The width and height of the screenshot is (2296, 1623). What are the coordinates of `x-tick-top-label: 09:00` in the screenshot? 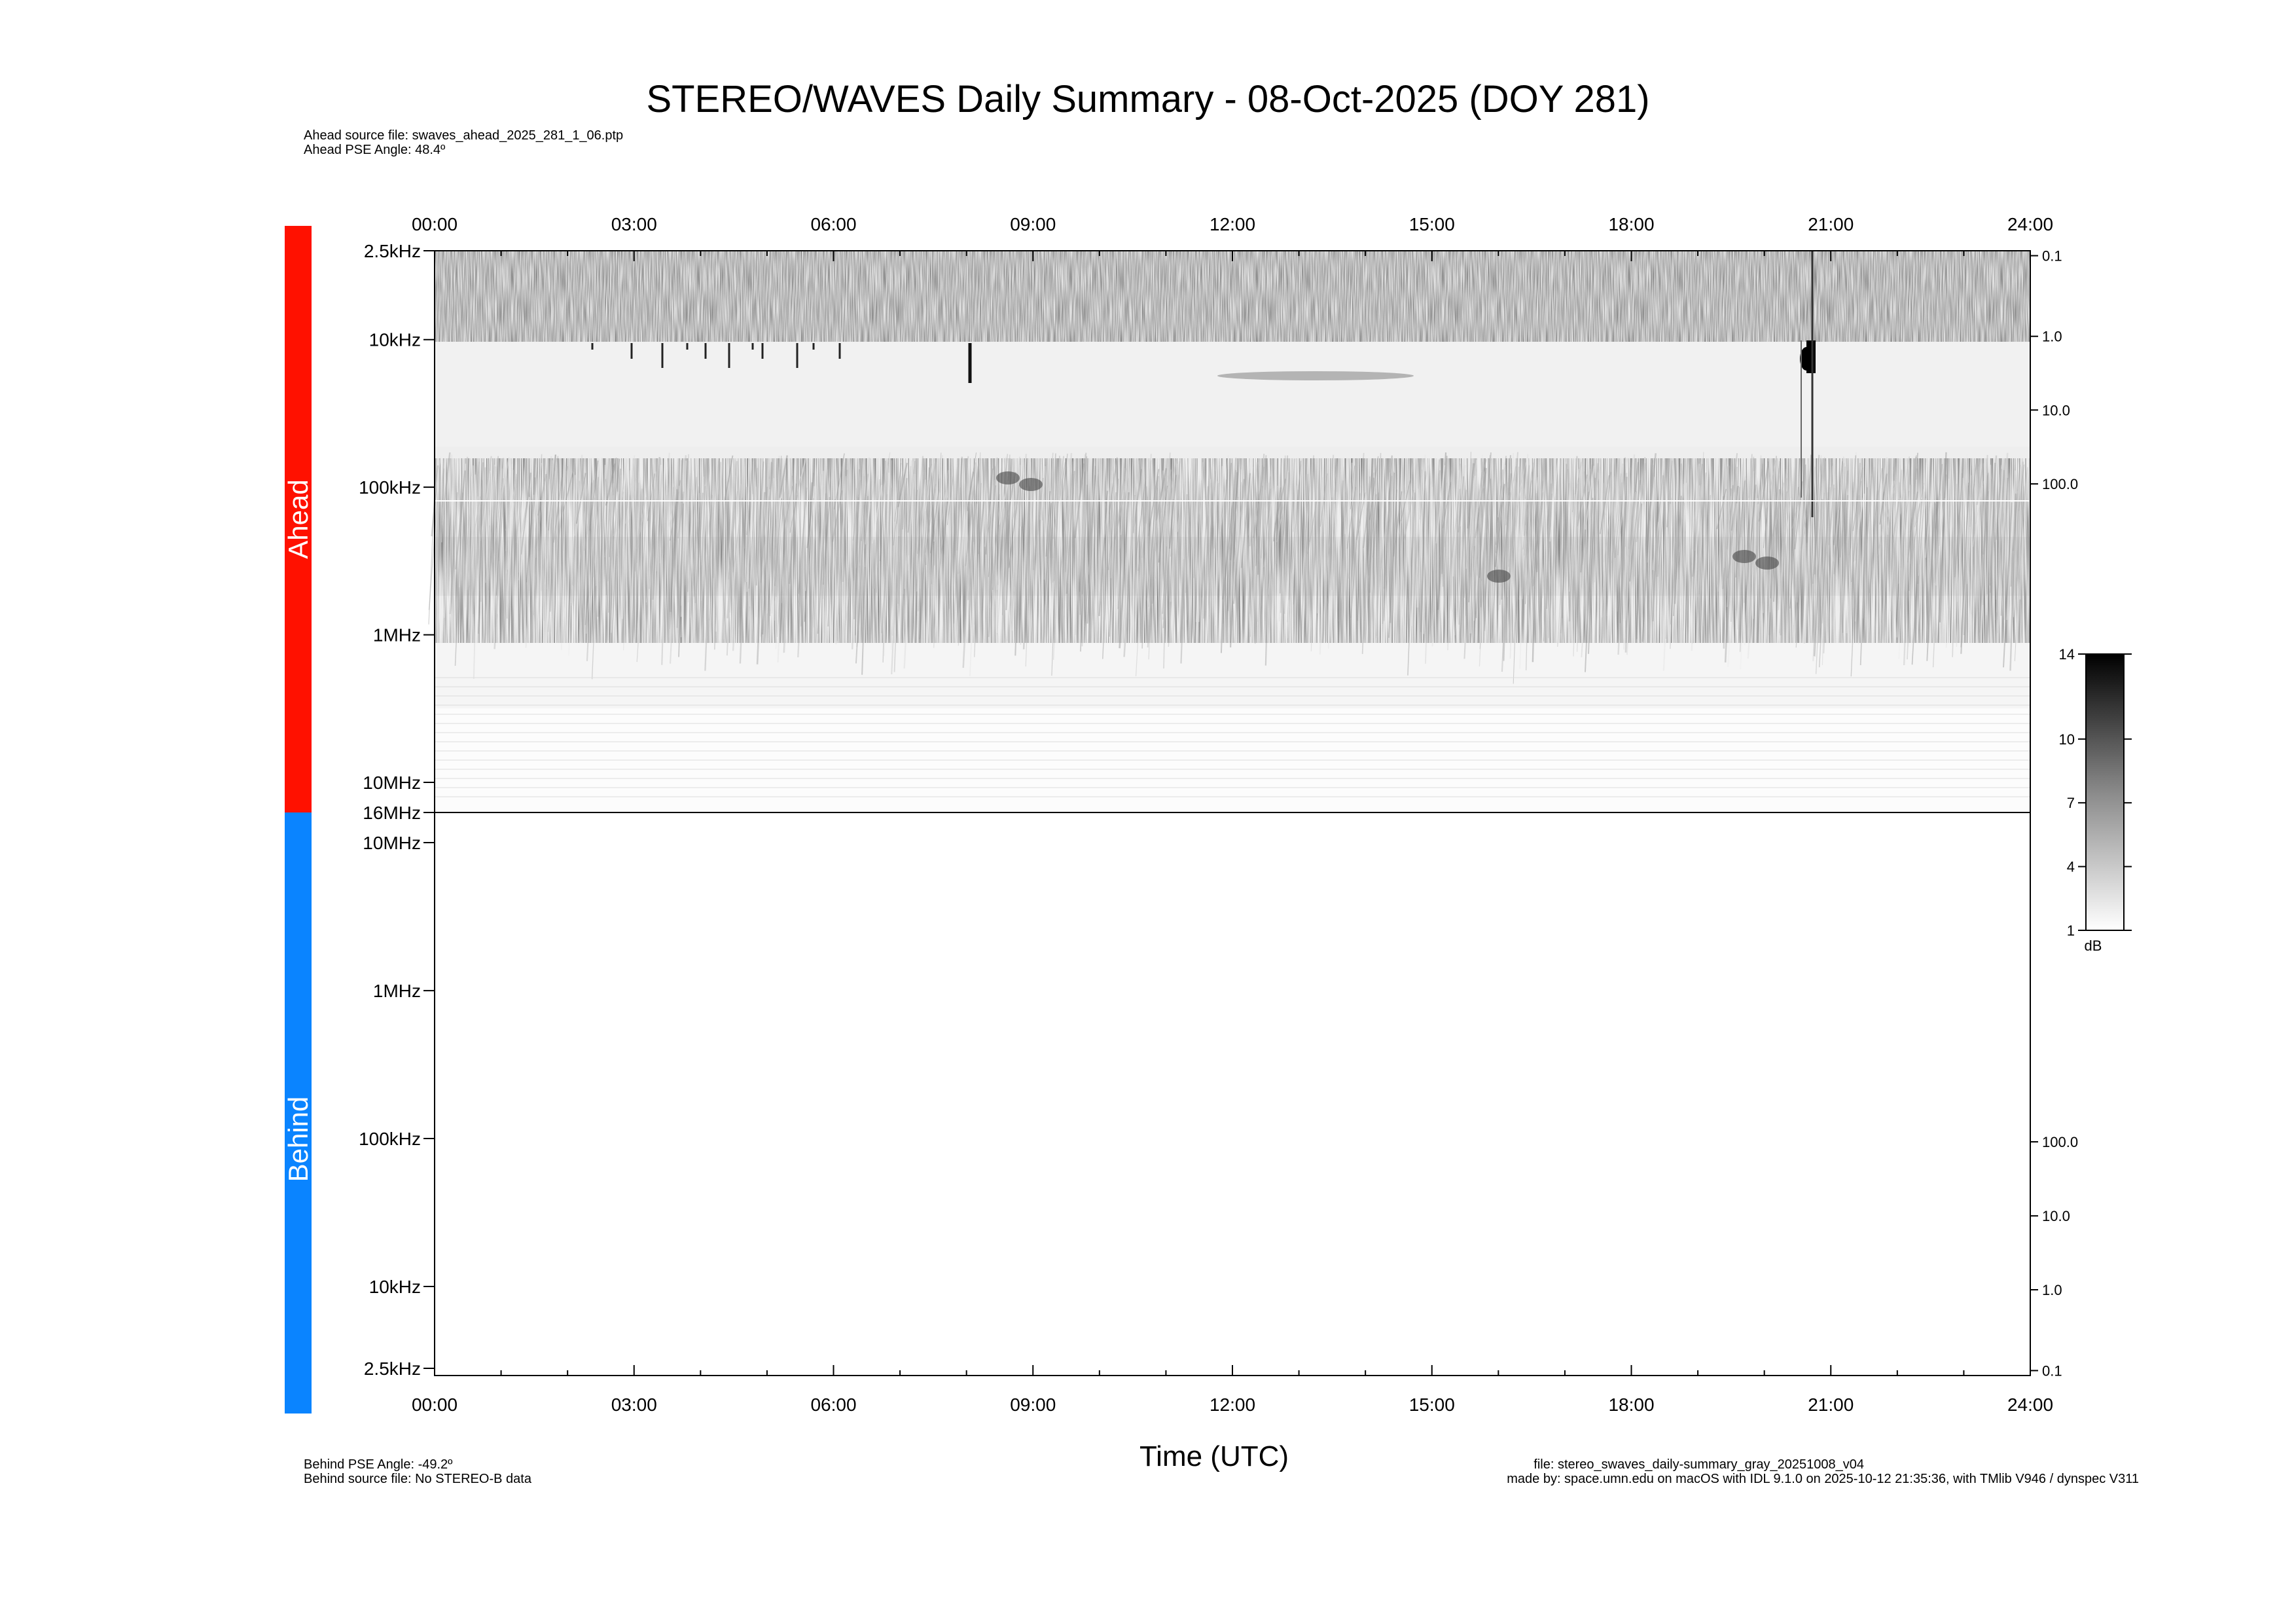 It's located at (1033, 224).